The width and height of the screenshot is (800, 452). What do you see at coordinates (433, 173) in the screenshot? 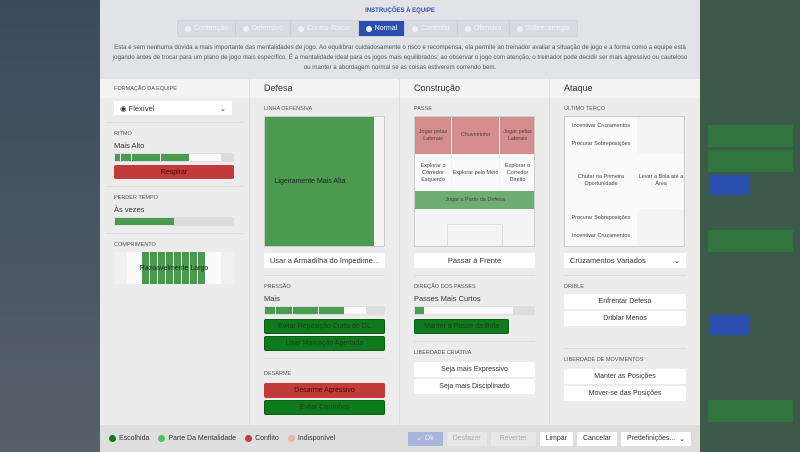
I see `pass-cell: Explorar o Corredor Esquerdo` at bounding box center [433, 173].